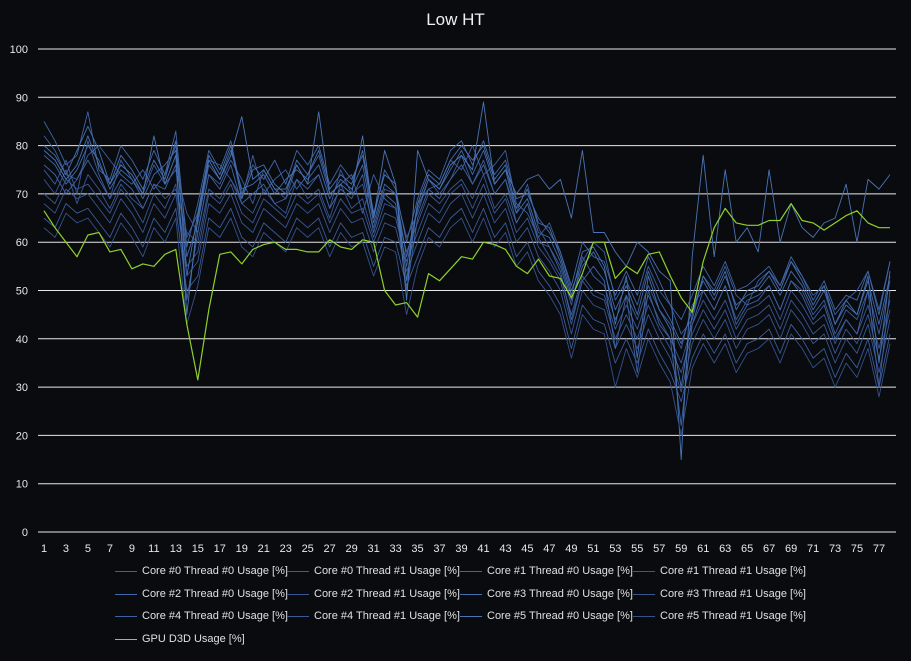  What do you see at coordinates (22, 243) in the screenshot?
I see `y-tick-label: 60` at bounding box center [22, 243].